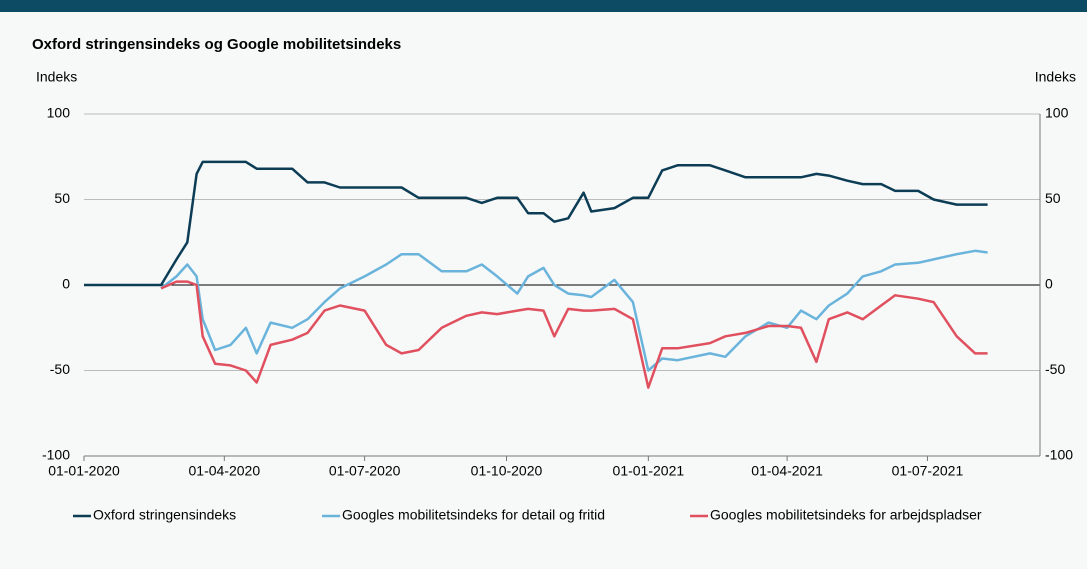 This screenshot has height=569, width=1087. Describe the element at coordinates (543, 6) in the screenshot. I see `header-bar` at that location.